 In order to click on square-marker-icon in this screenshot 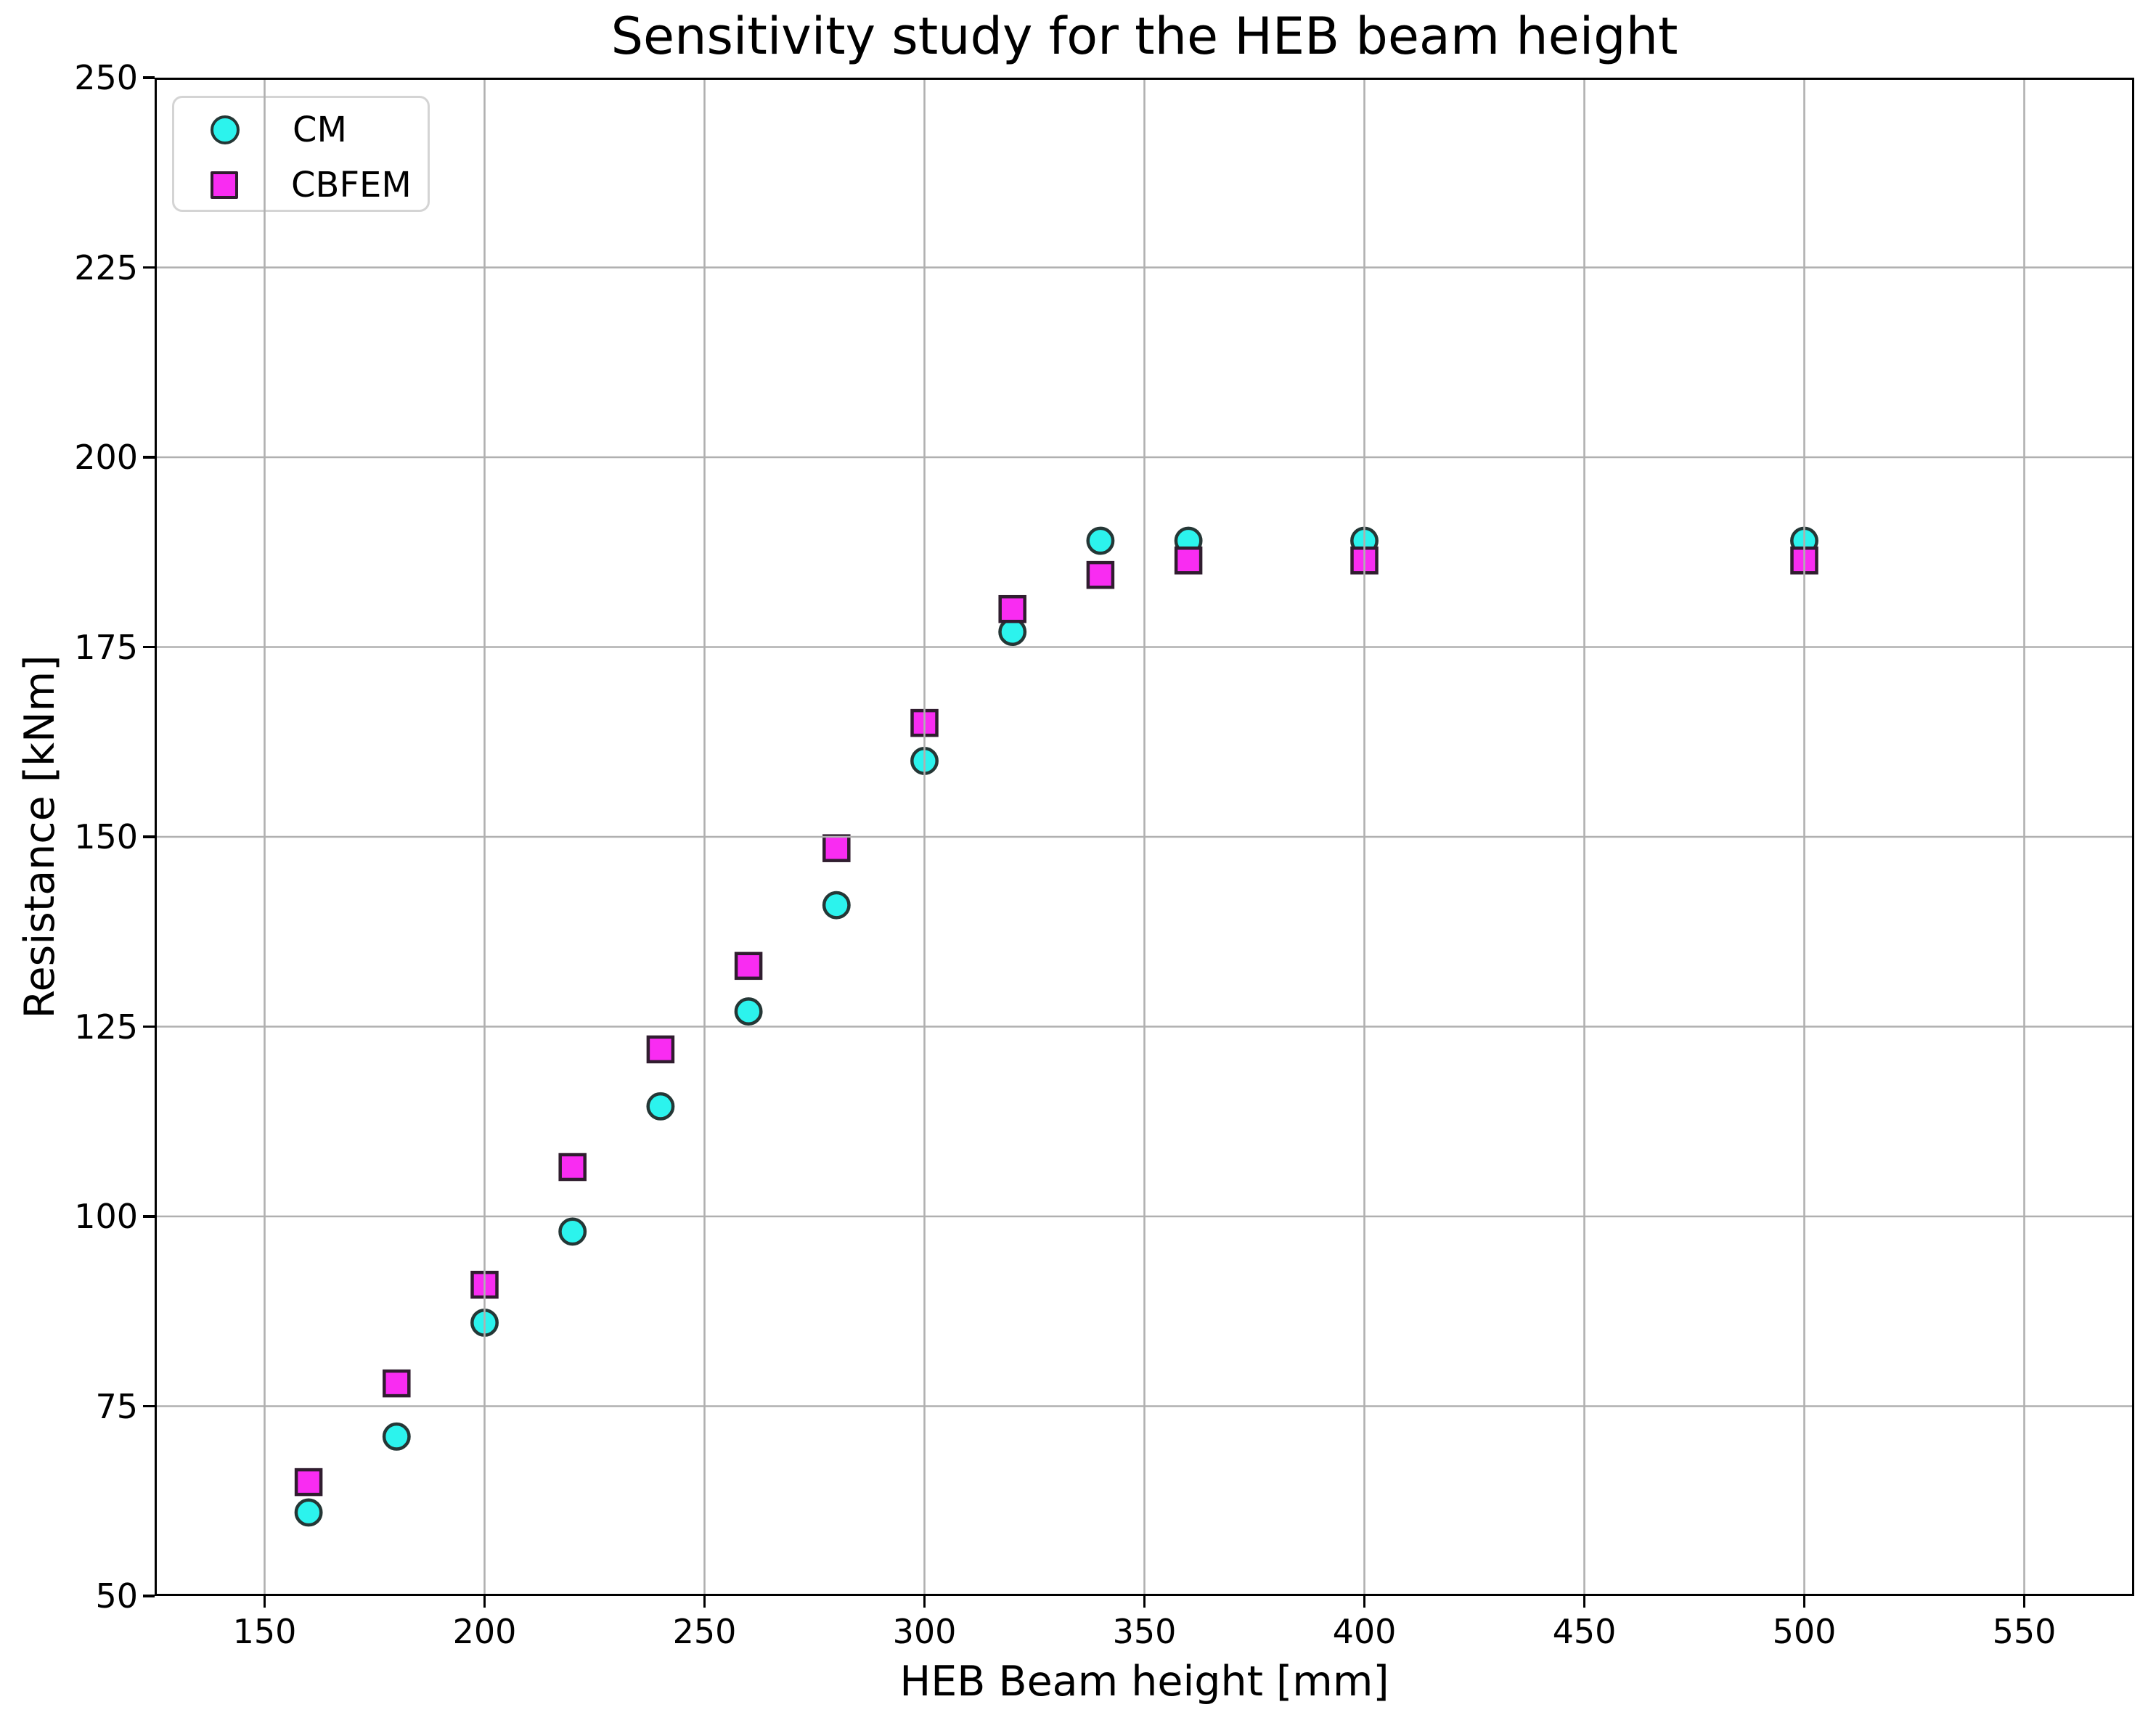, I will do `click(224, 185)`.